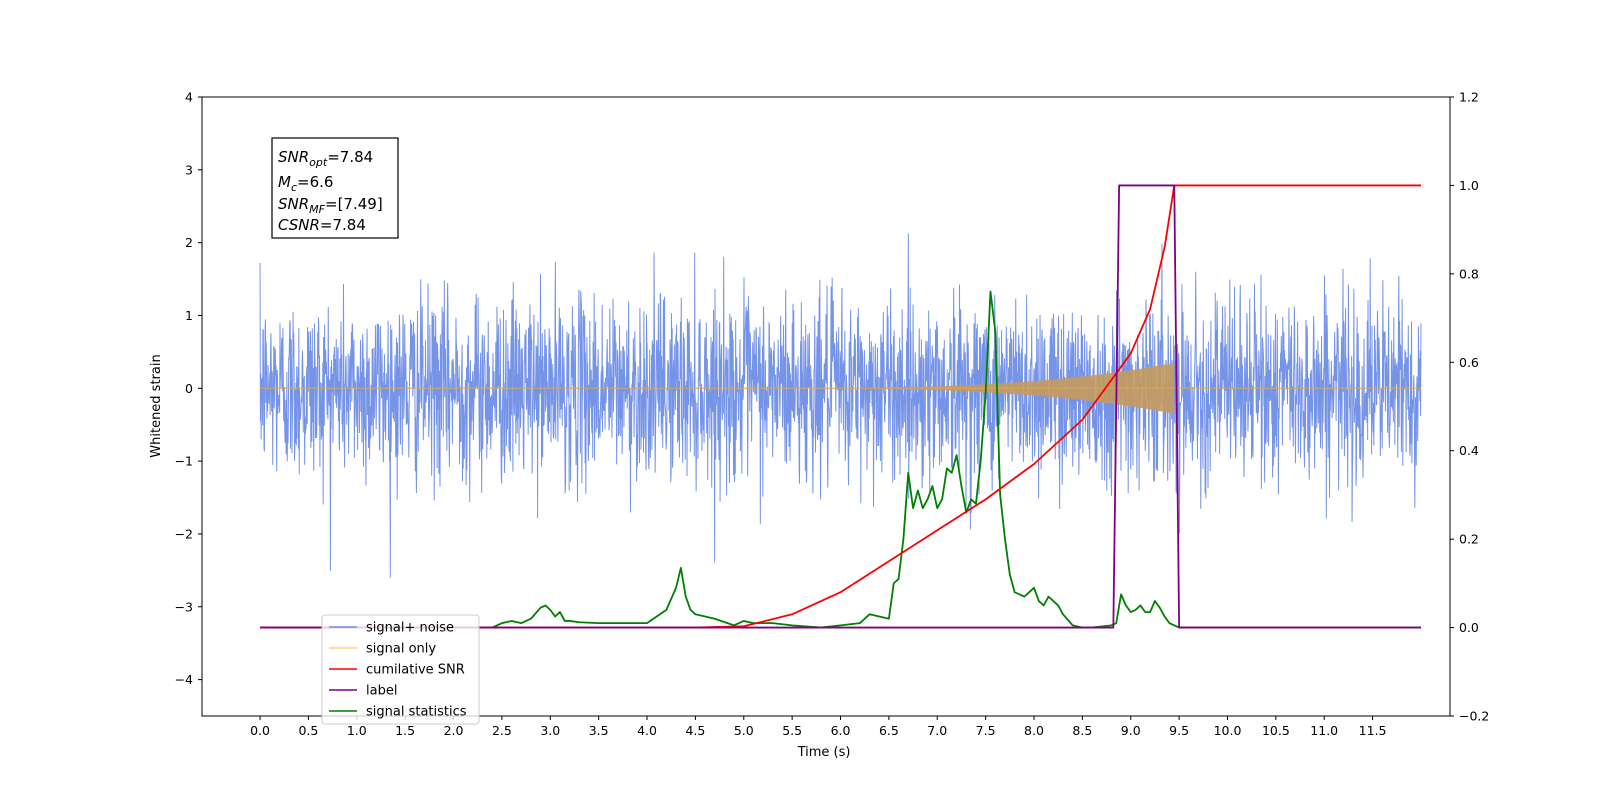 Image resolution: width=1600 pixels, height=800 pixels. Describe the element at coordinates (416, 712) in the screenshot. I see `legend-label: signal statistics` at that location.